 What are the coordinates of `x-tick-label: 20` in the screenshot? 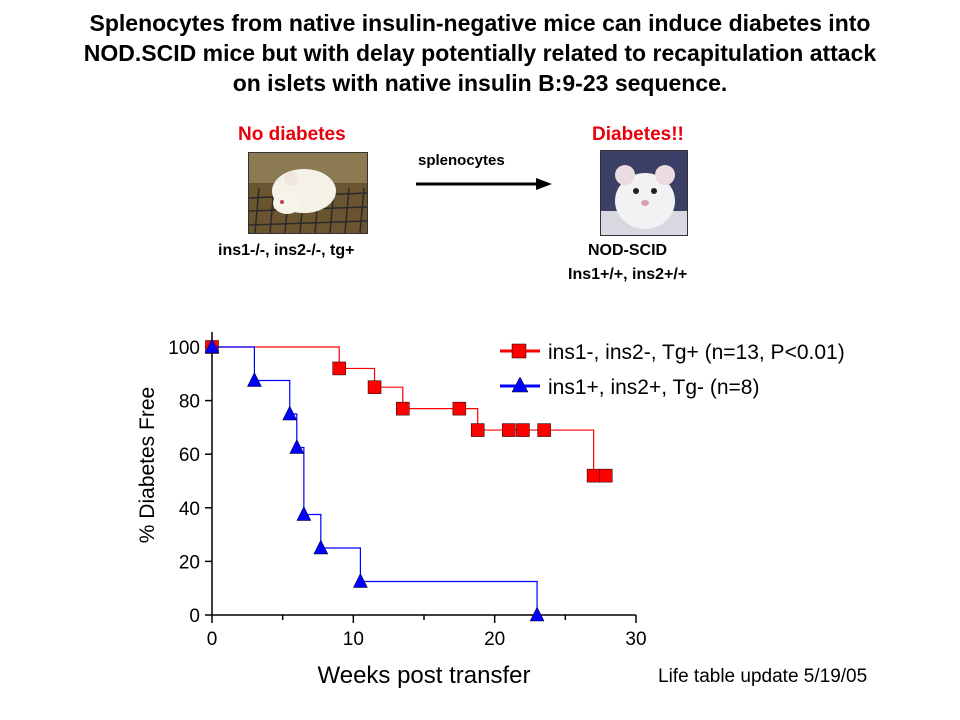 It's located at (494, 639).